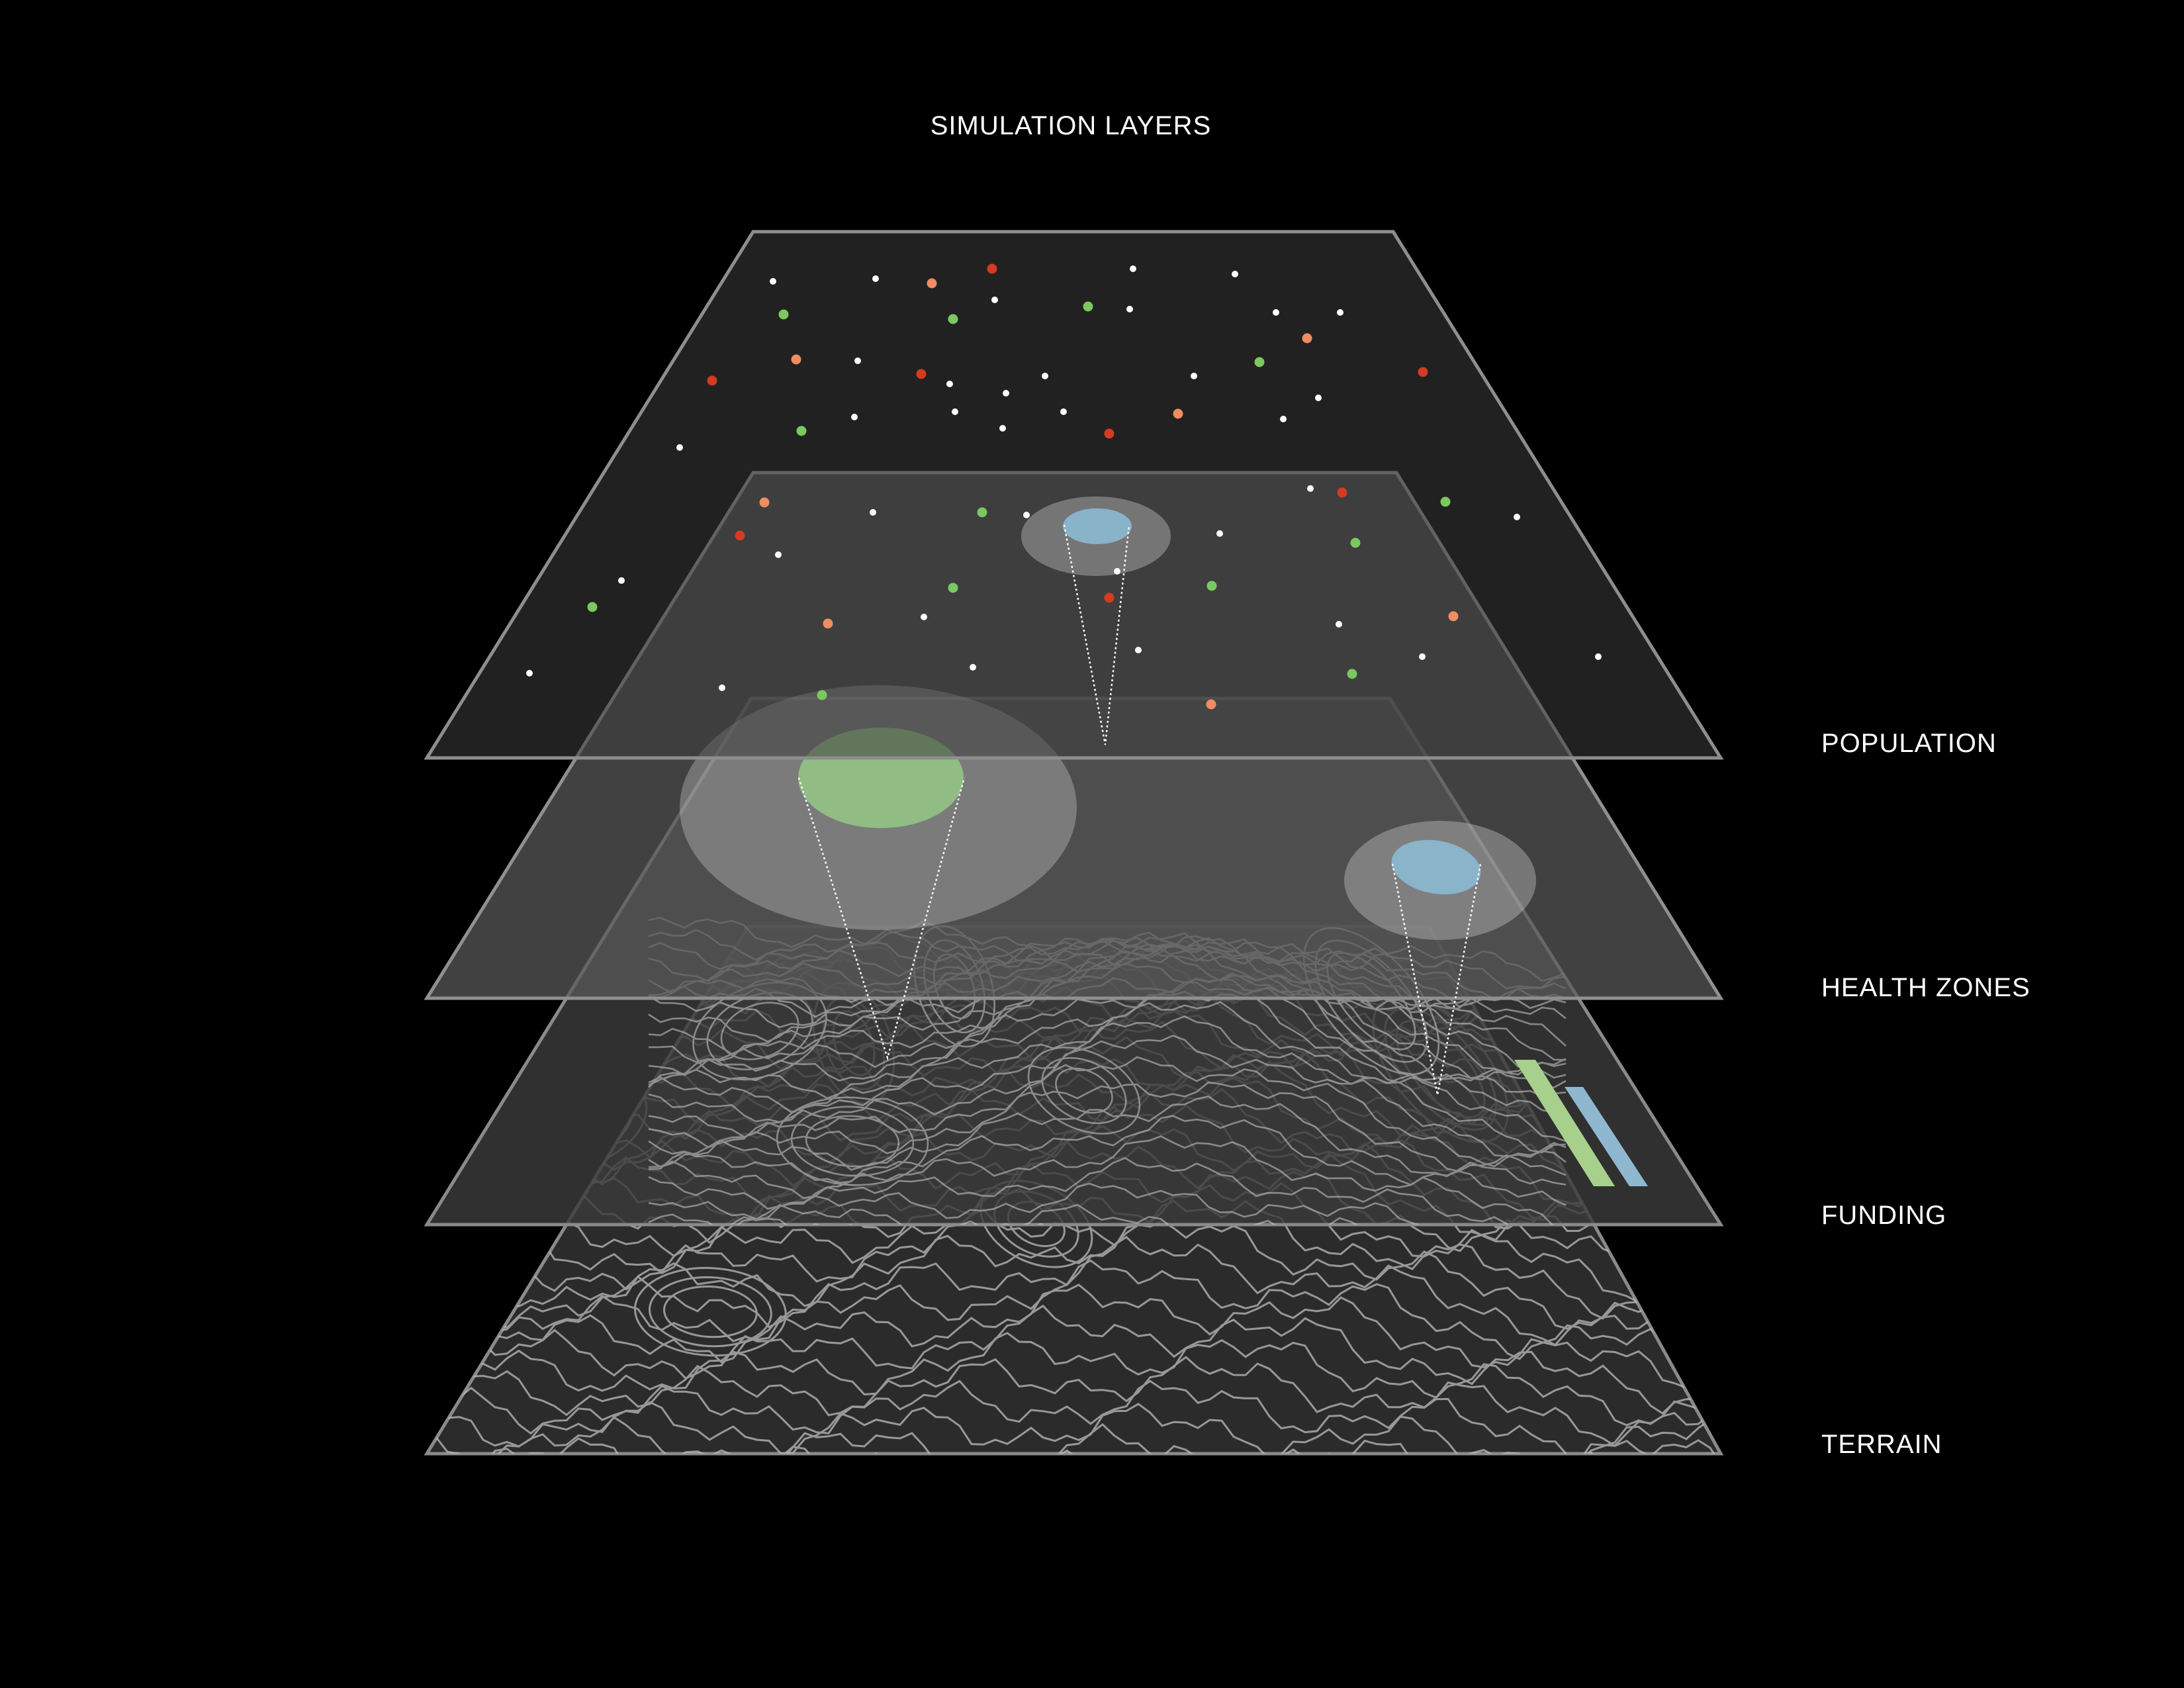 Image resolution: width=2184 pixels, height=1688 pixels. I want to click on layer-label-terrain: TERRAIN, so click(1881, 1444).